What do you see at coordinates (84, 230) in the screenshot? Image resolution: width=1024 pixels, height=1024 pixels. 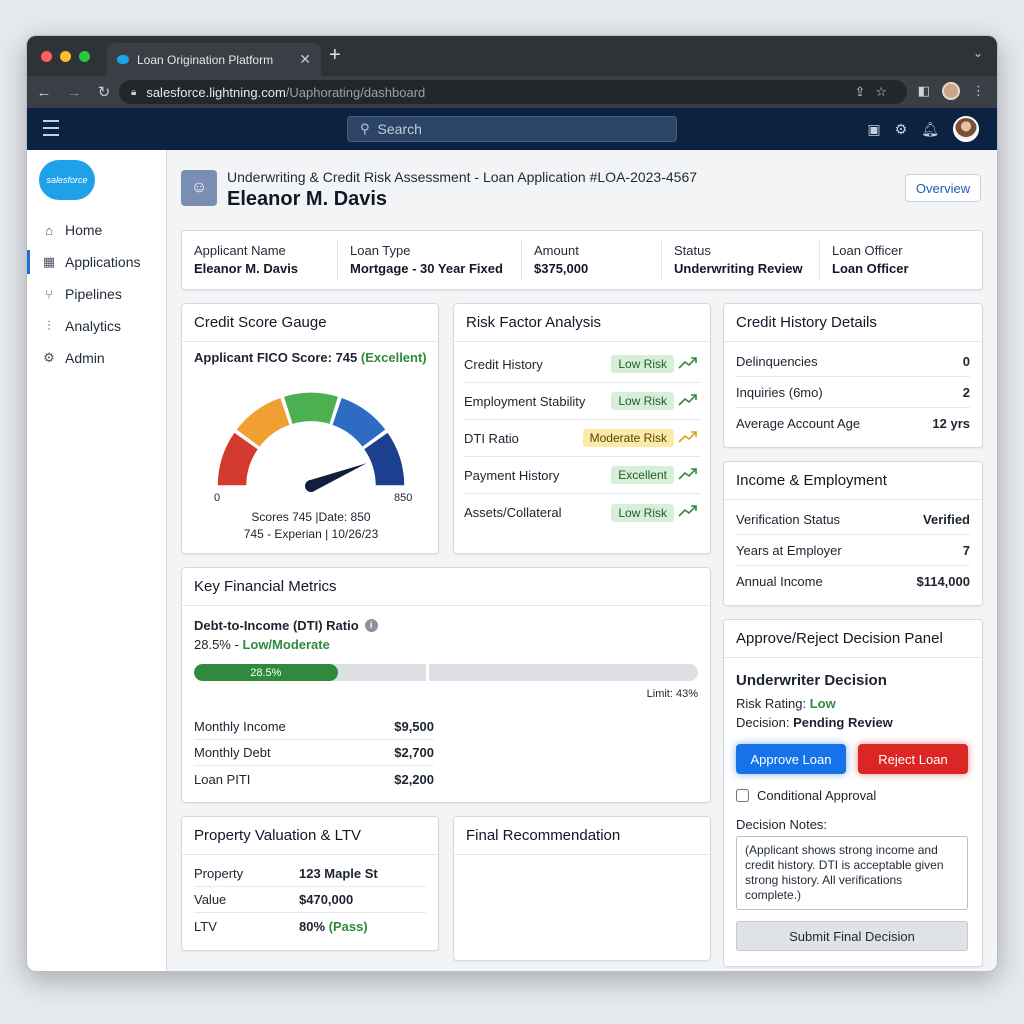 I see `sidebar-item-label: Home` at bounding box center [84, 230].